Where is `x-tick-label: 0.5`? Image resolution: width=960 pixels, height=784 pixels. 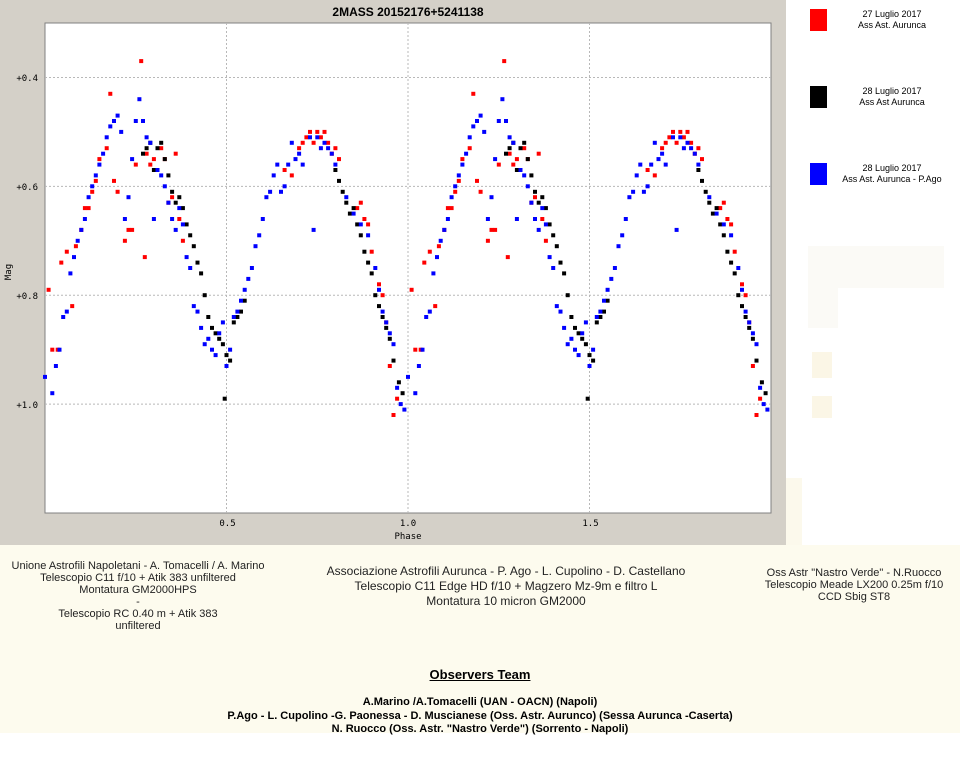
x-tick-label: 0.5 is located at coordinates (227, 524).